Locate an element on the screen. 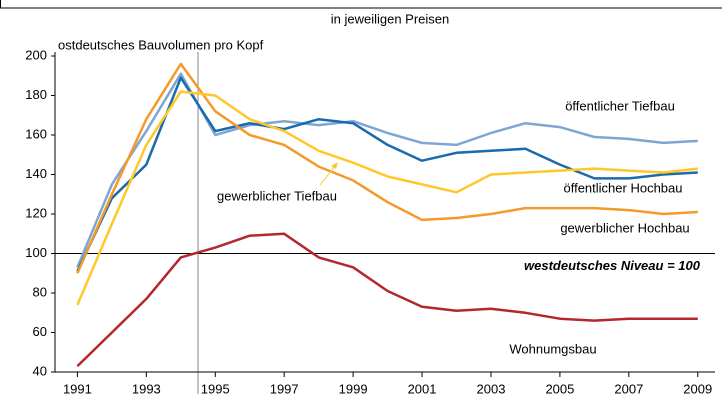  y-tick-label: 100 is located at coordinates (36, 252).